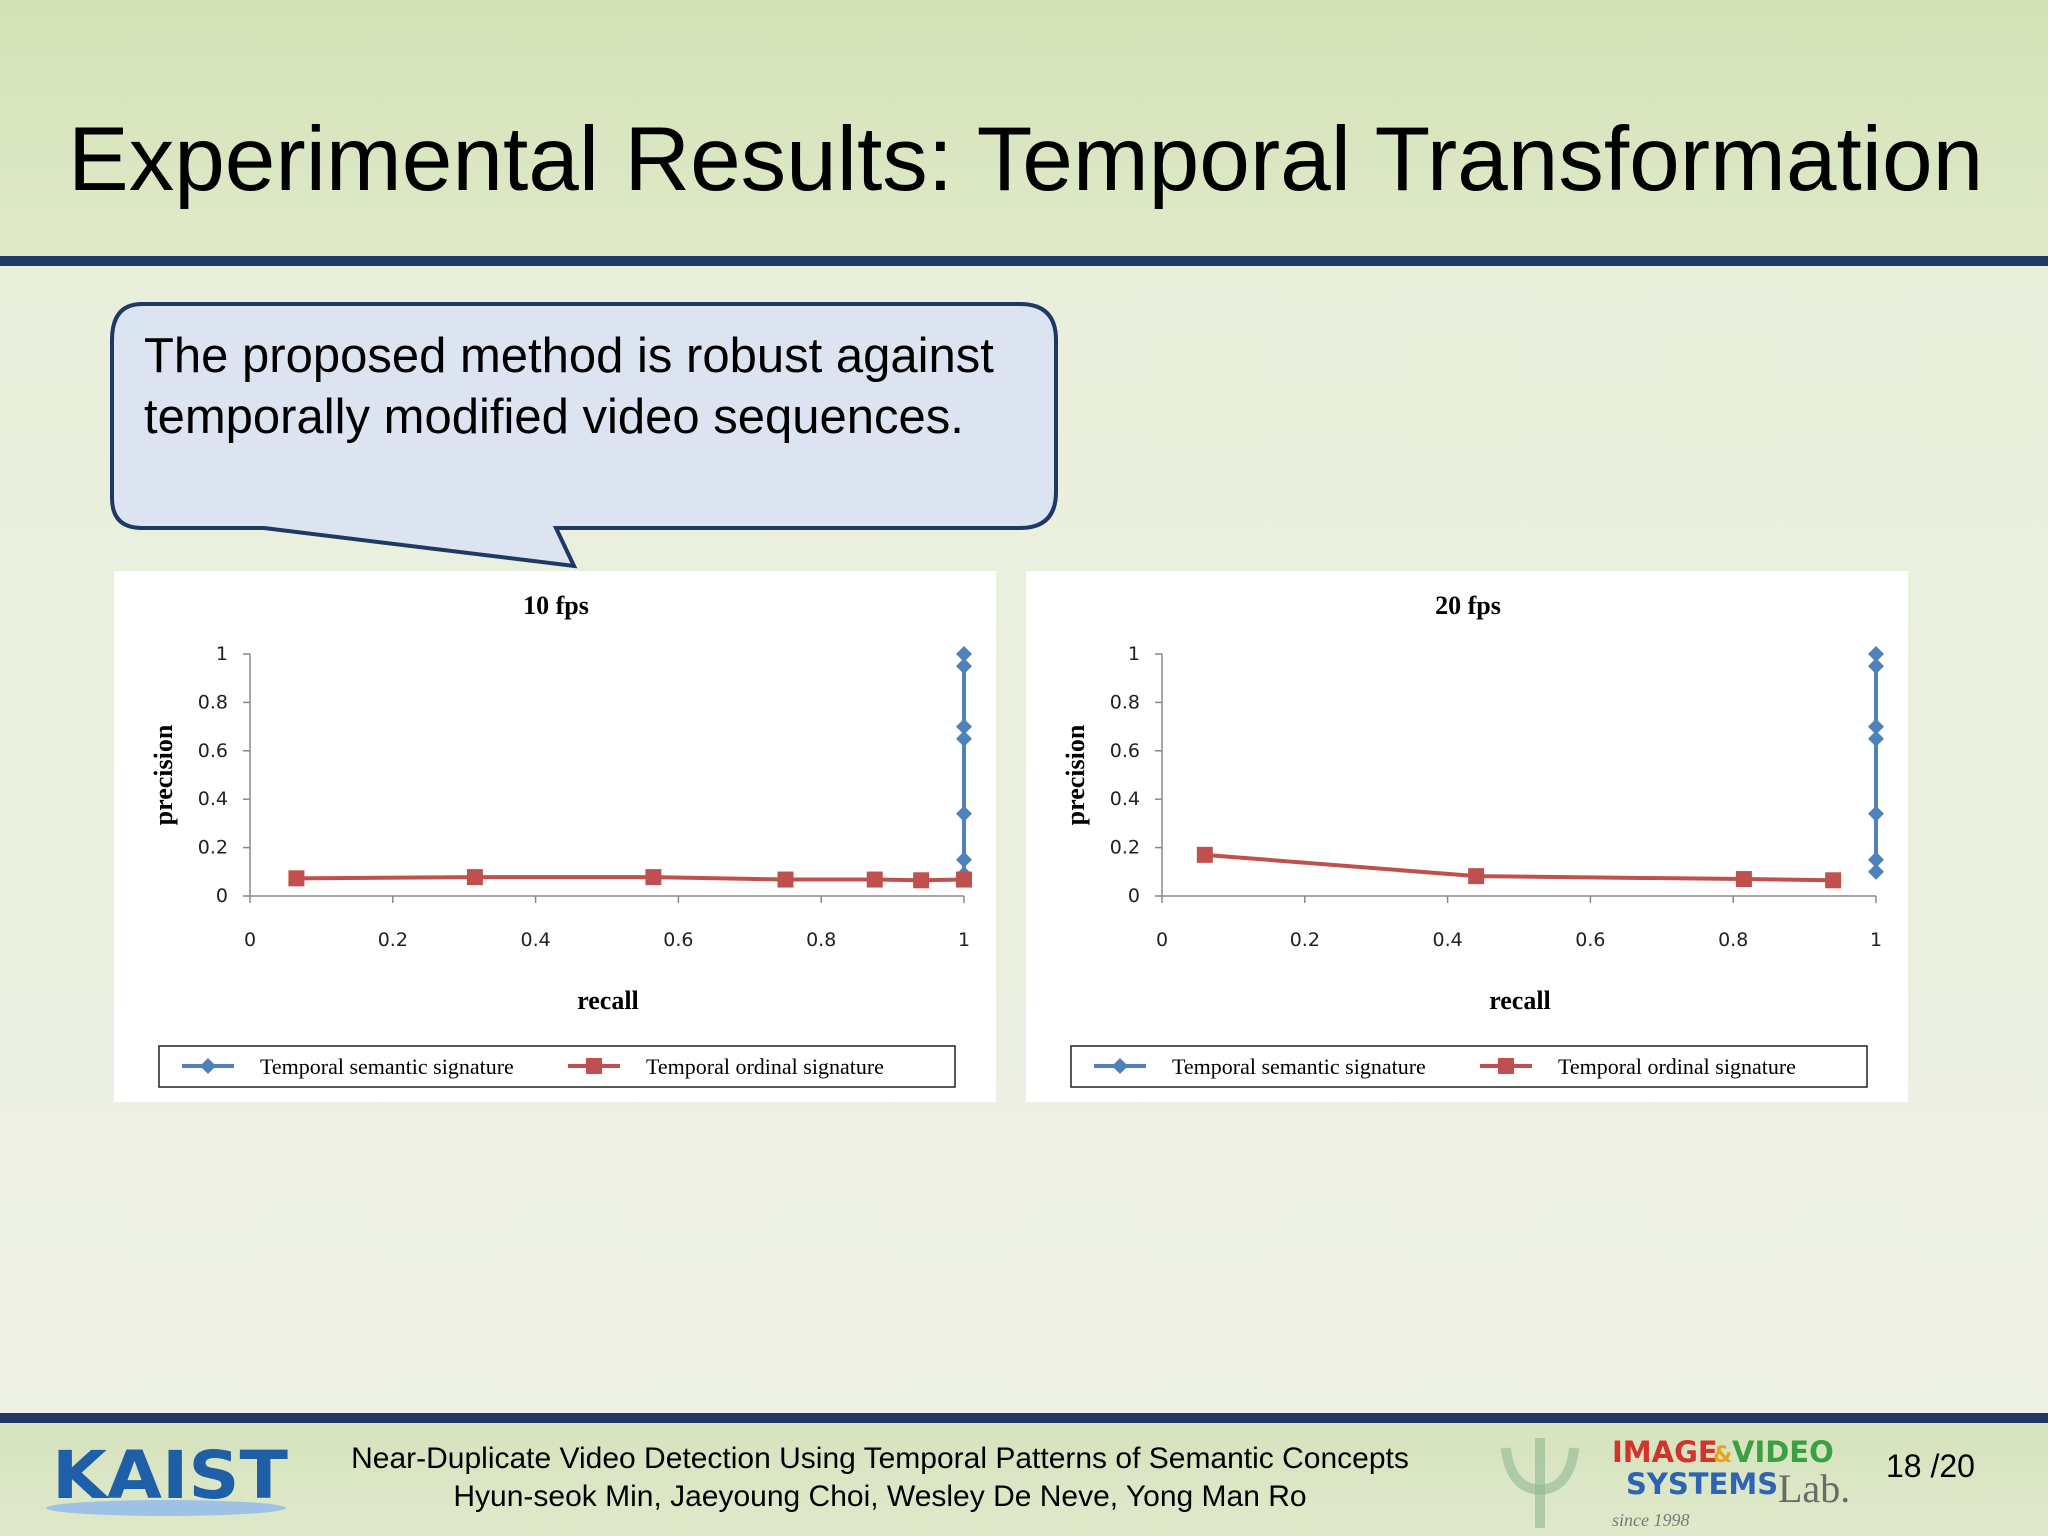 The height and width of the screenshot is (1536, 2048). What do you see at coordinates (1468, 605) in the screenshot?
I see `chart-title: 20 fps` at bounding box center [1468, 605].